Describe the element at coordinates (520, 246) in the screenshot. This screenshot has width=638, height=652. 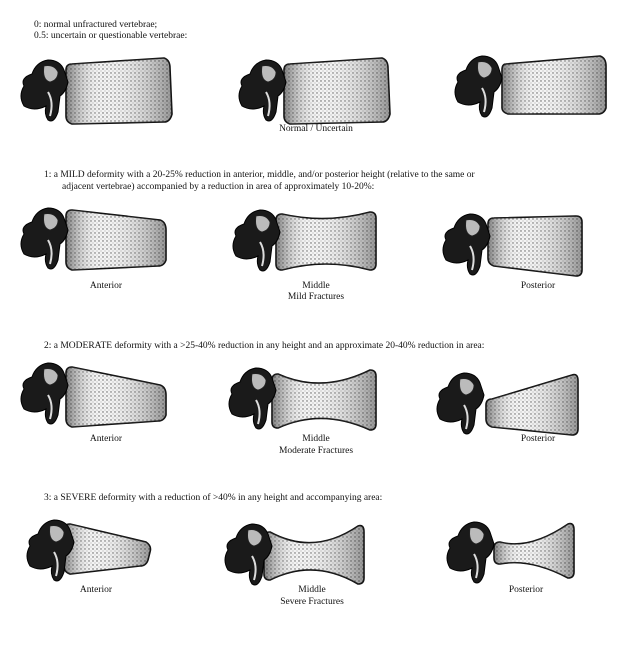
I see `vertebra-mild-posterior` at that location.